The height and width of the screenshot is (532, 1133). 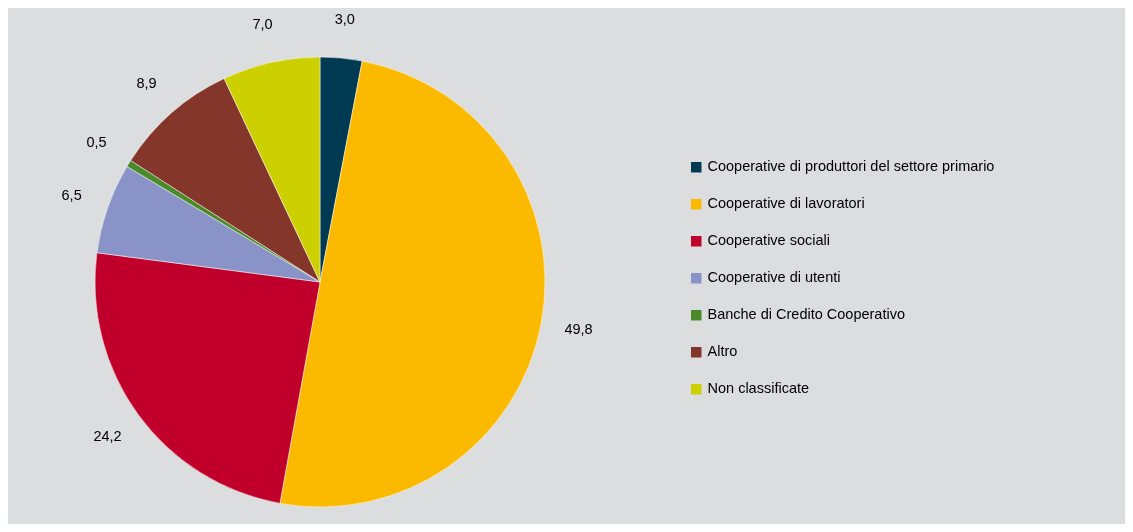 What do you see at coordinates (107, 436) in the screenshot?
I see `data-label: 24,2` at bounding box center [107, 436].